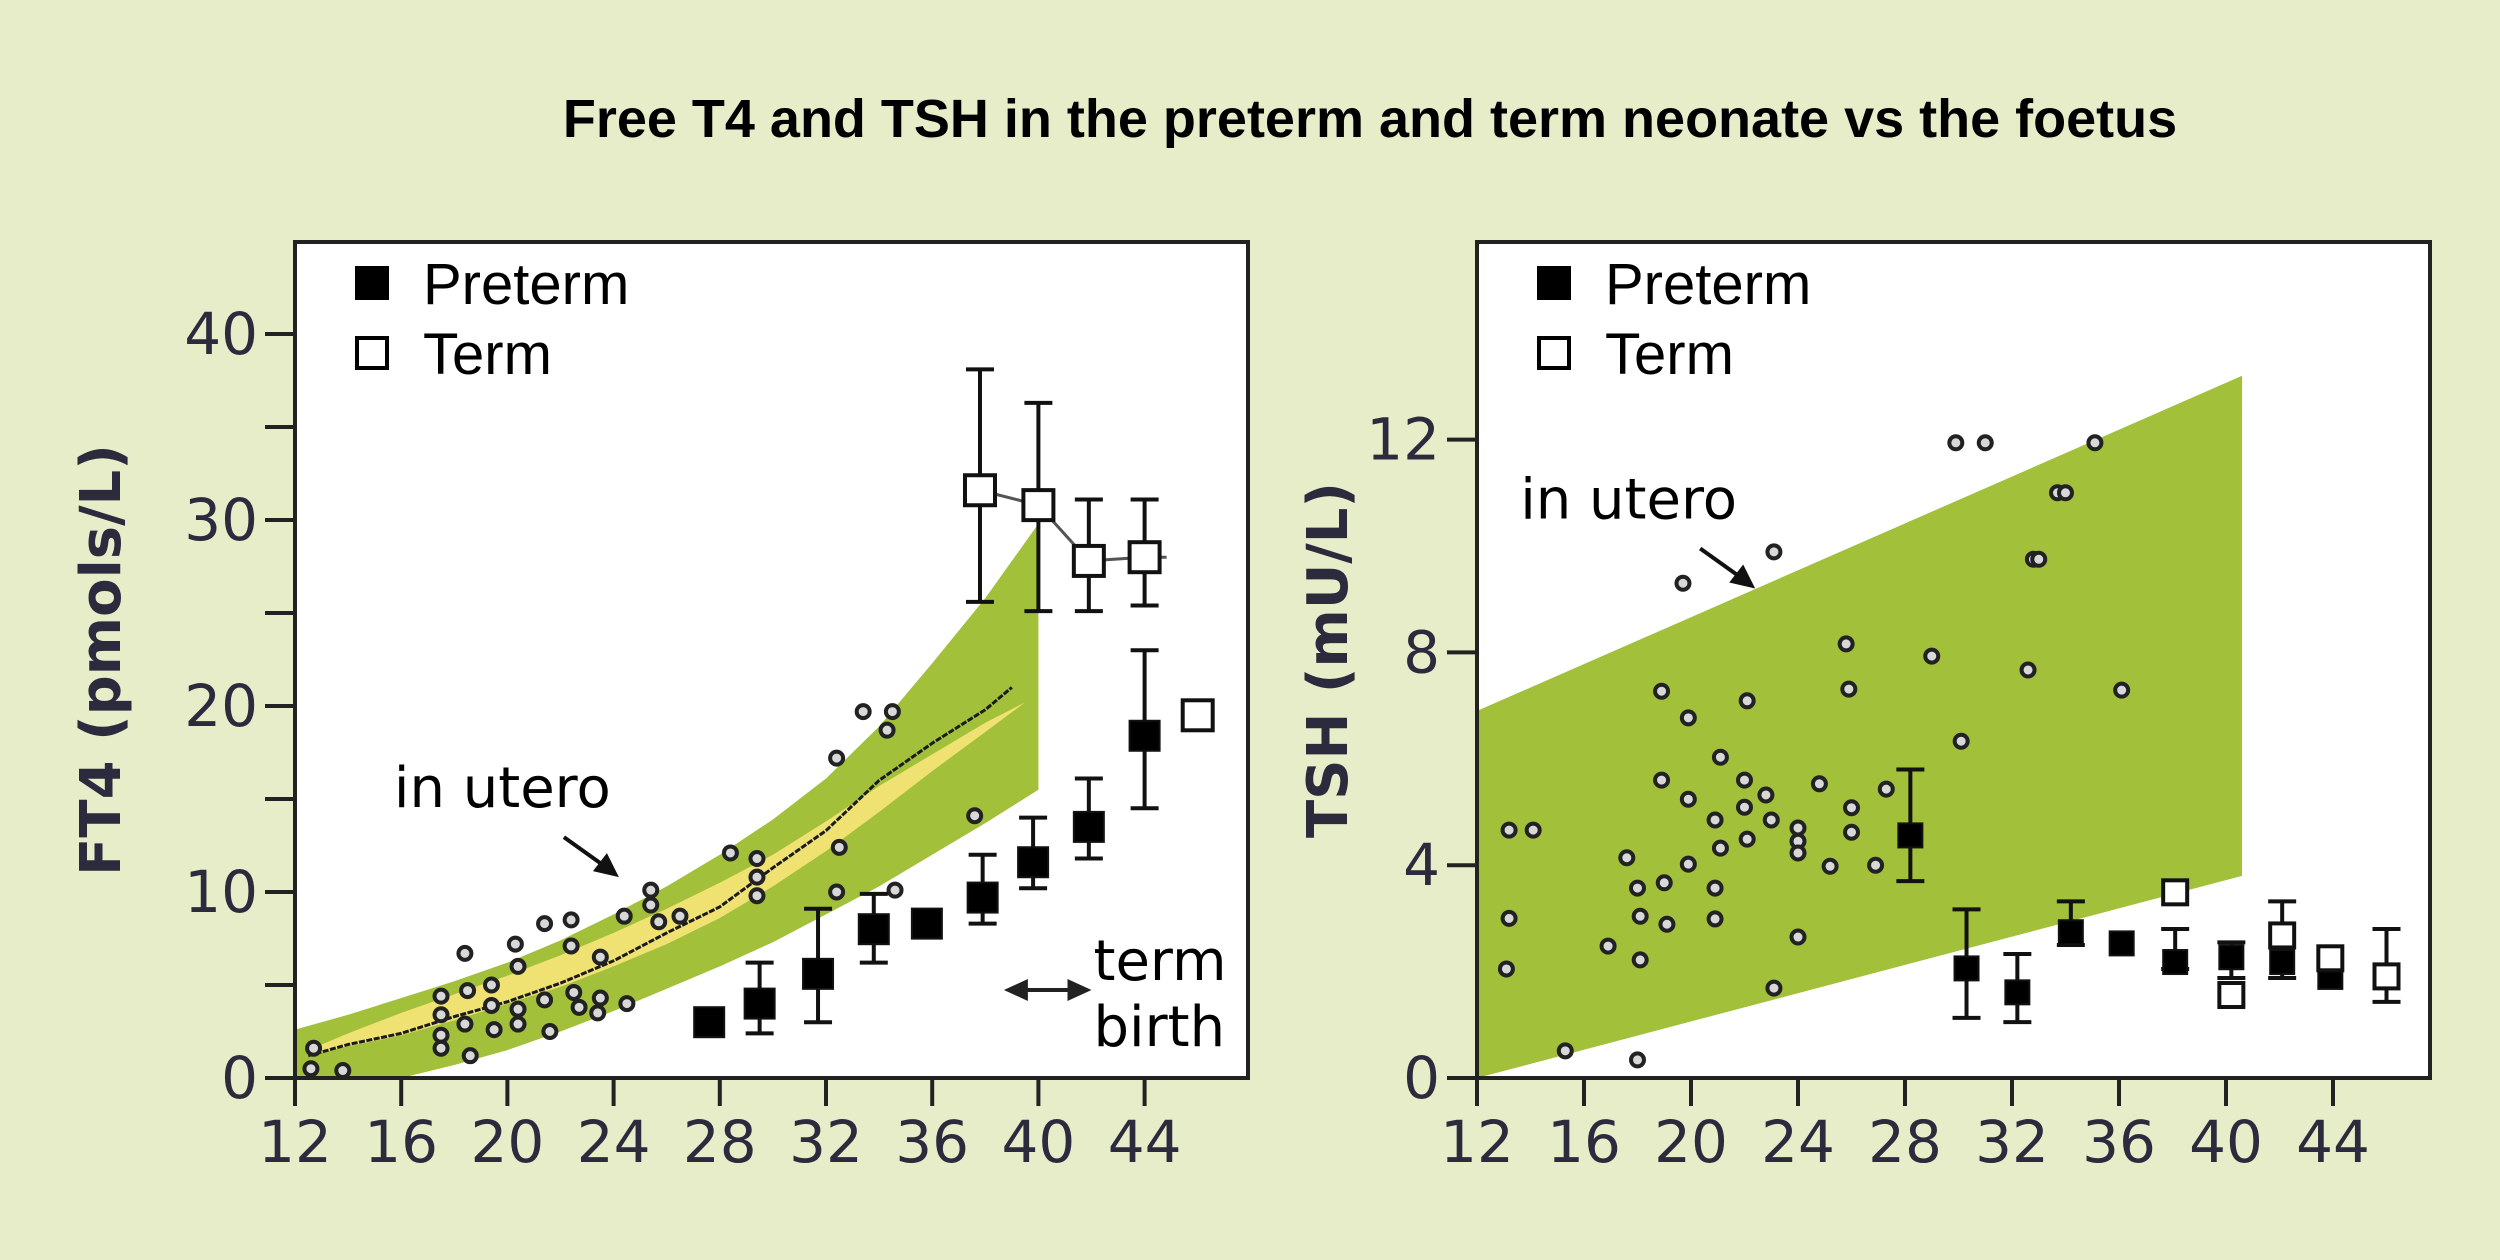 The image size is (2500, 1260). I want to click on arrow-head-icon, so click(605, 865).